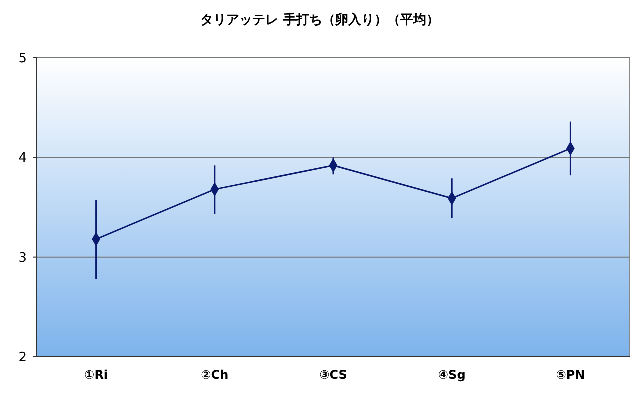  What do you see at coordinates (22, 358) in the screenshot?
I see `y-tick-label: 2` at bounding box center [22, 358].